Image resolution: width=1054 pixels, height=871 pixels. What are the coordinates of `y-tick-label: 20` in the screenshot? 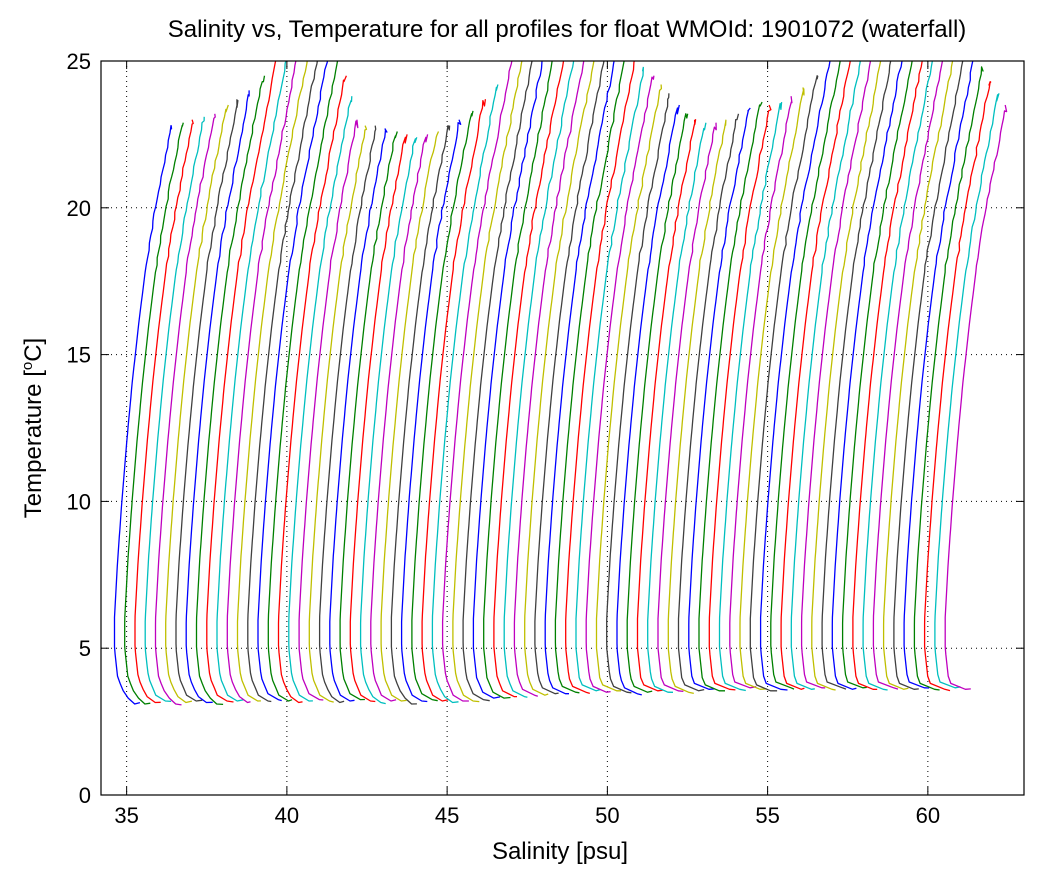 It's located at (79, 208).